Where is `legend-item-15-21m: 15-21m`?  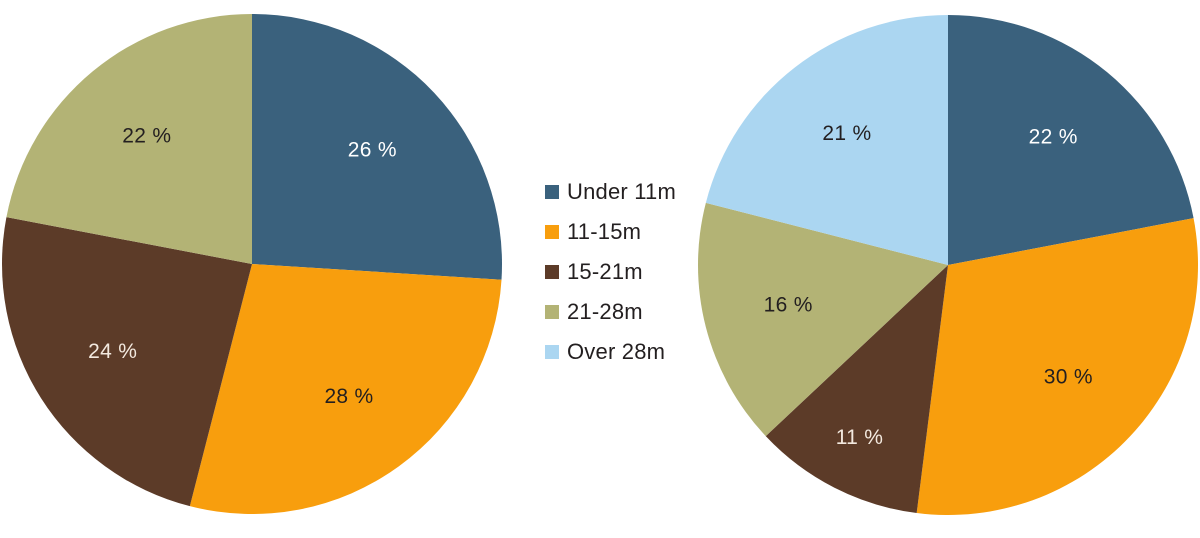
legend-item-15-21m: 15-21m is located at coordinates (610, 272).